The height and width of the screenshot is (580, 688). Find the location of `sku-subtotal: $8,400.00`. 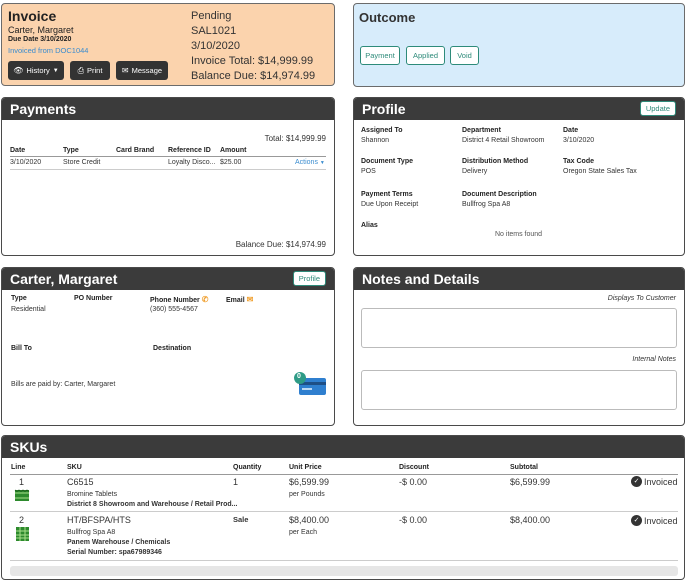

sku-subtotal: $8,400.00 is located at coordinates (530, 520).